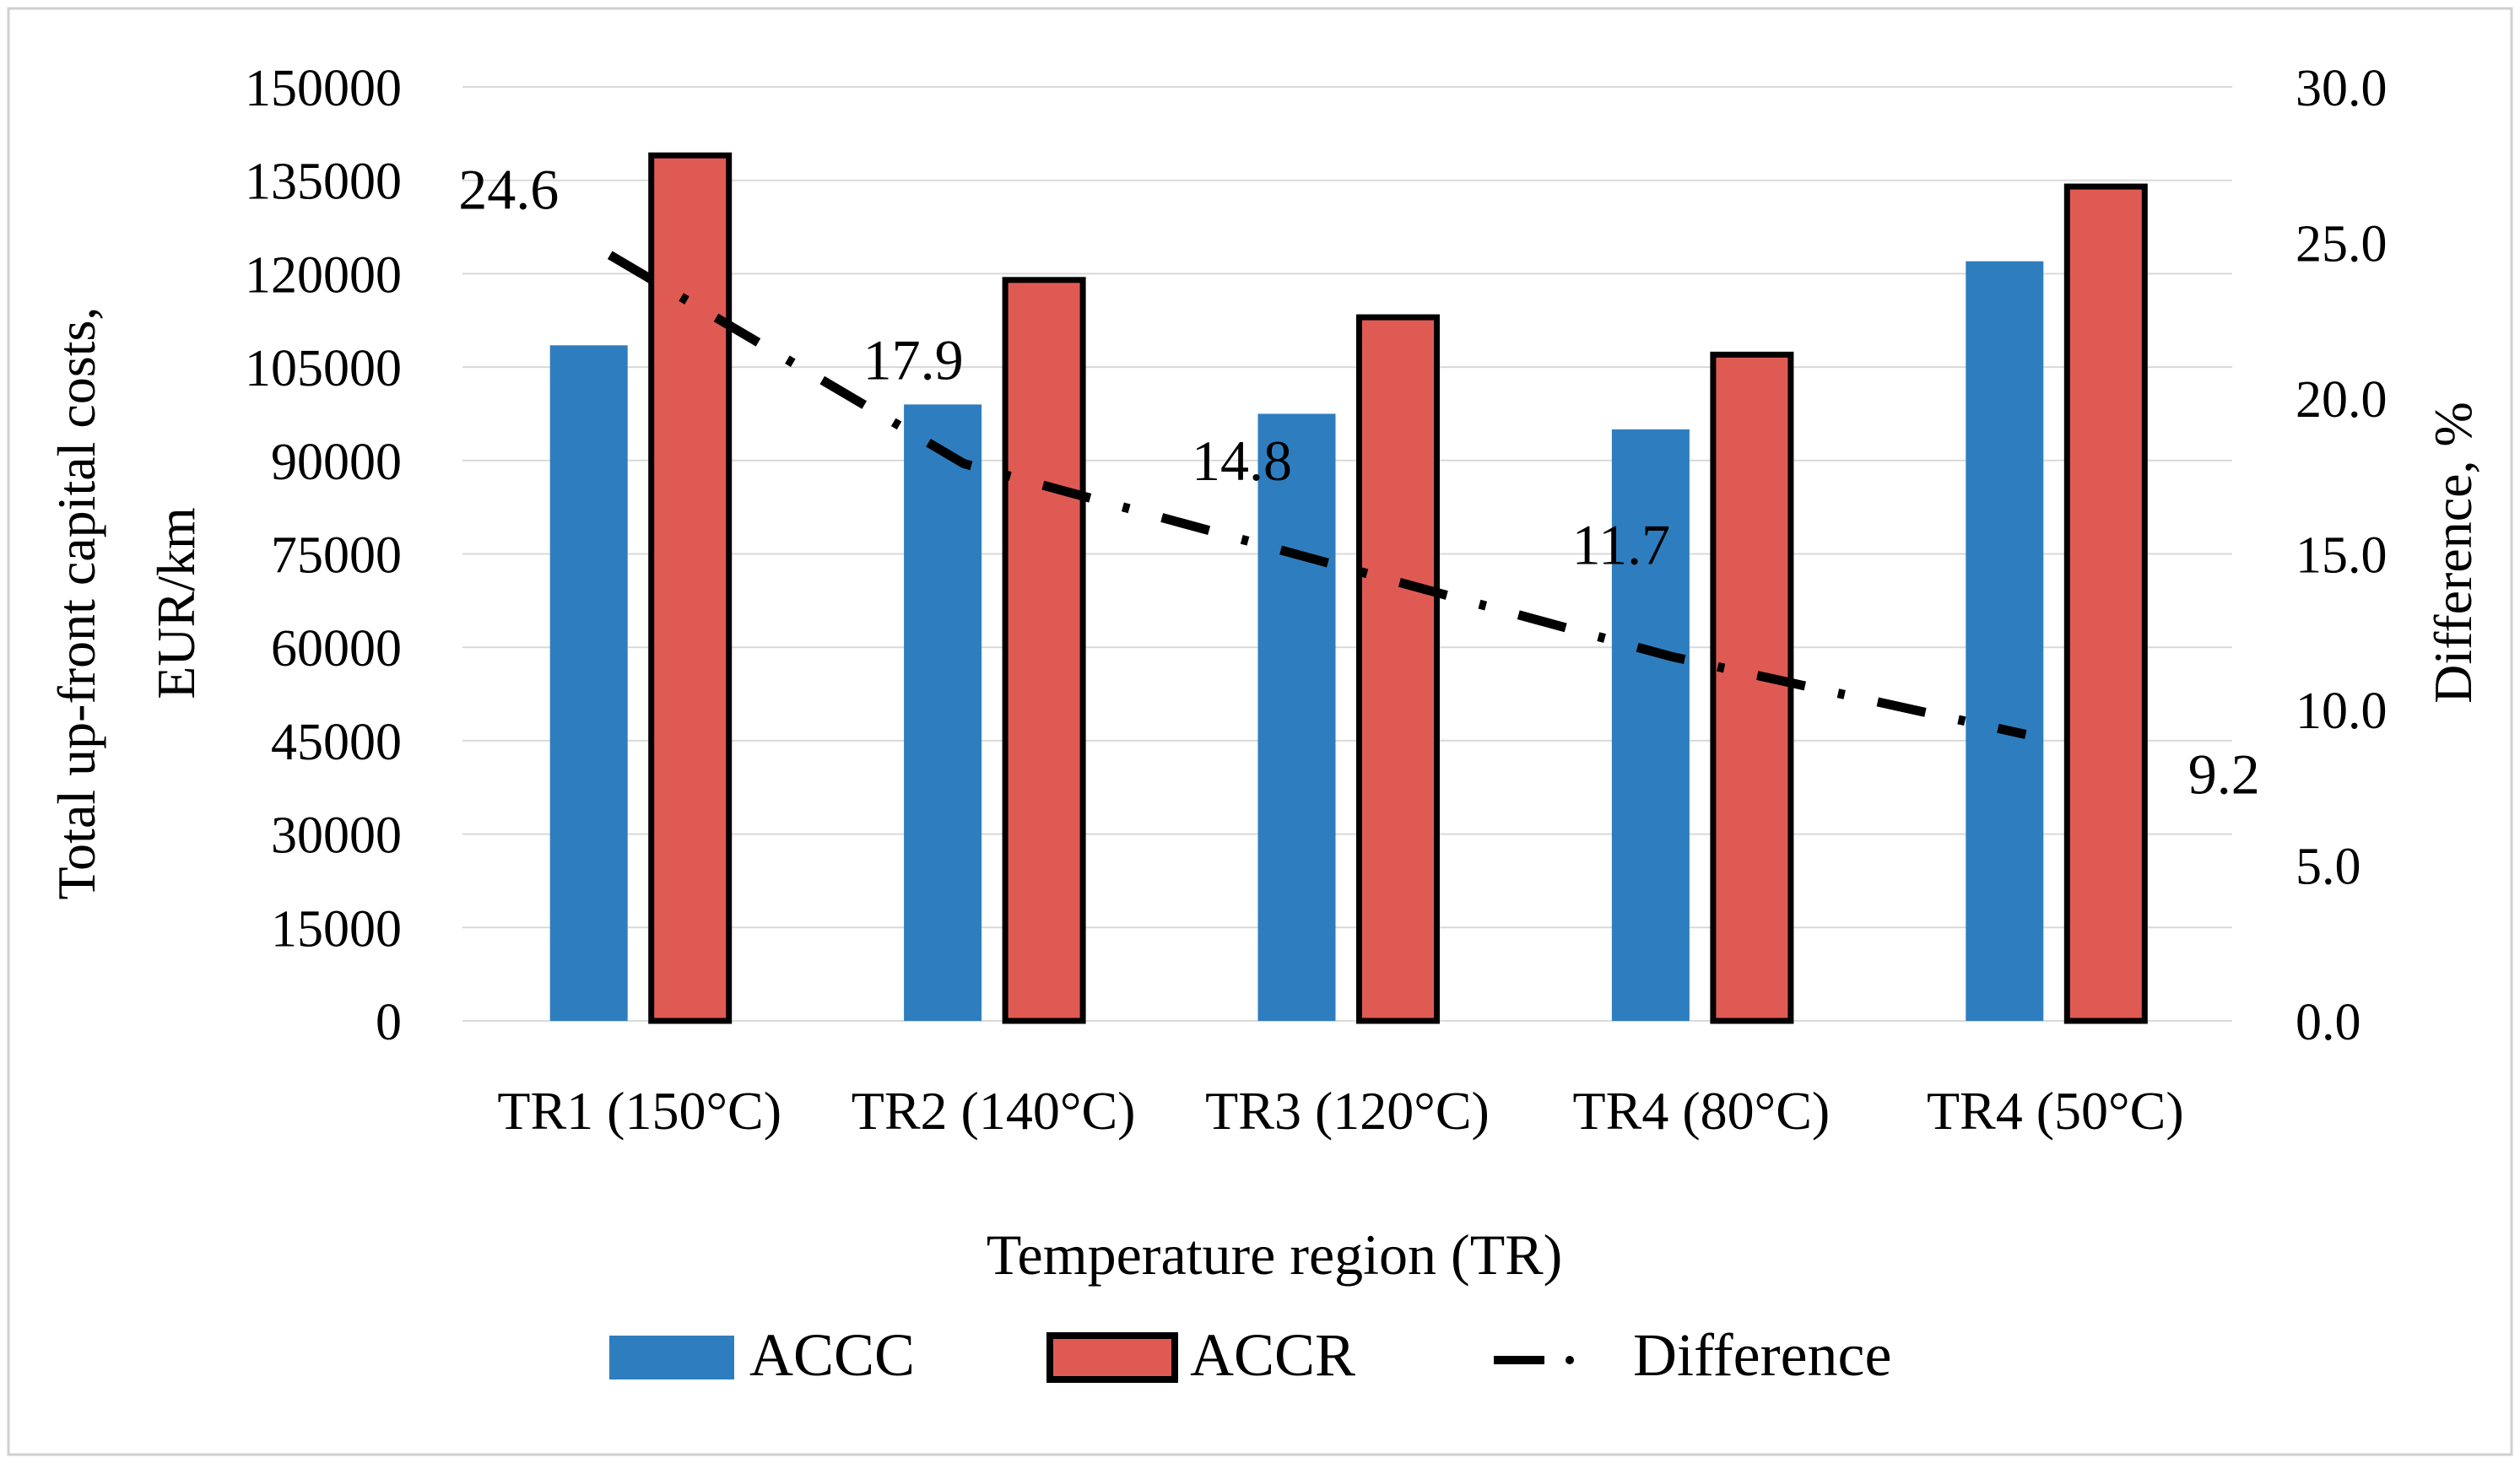 Image resolution: width=2520 pixels, height=1463 pixels. What do you see at coordinates (323, 368) in the screenshot?
I see `y-tick-label: 105000` at bounding box center [323, 368].